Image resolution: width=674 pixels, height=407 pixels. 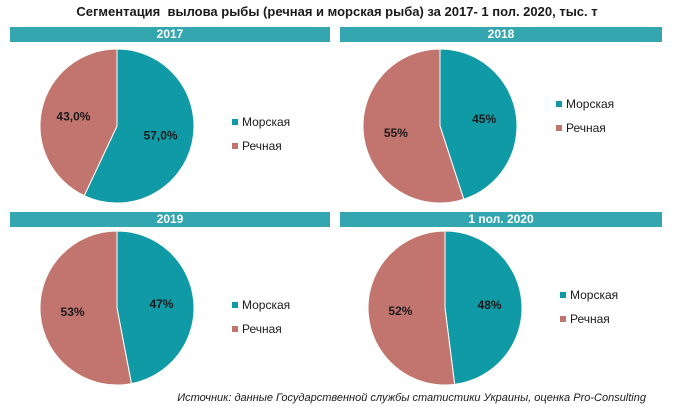 I want to click on legend-swatch-0-sea, so click(x=235, y=122).